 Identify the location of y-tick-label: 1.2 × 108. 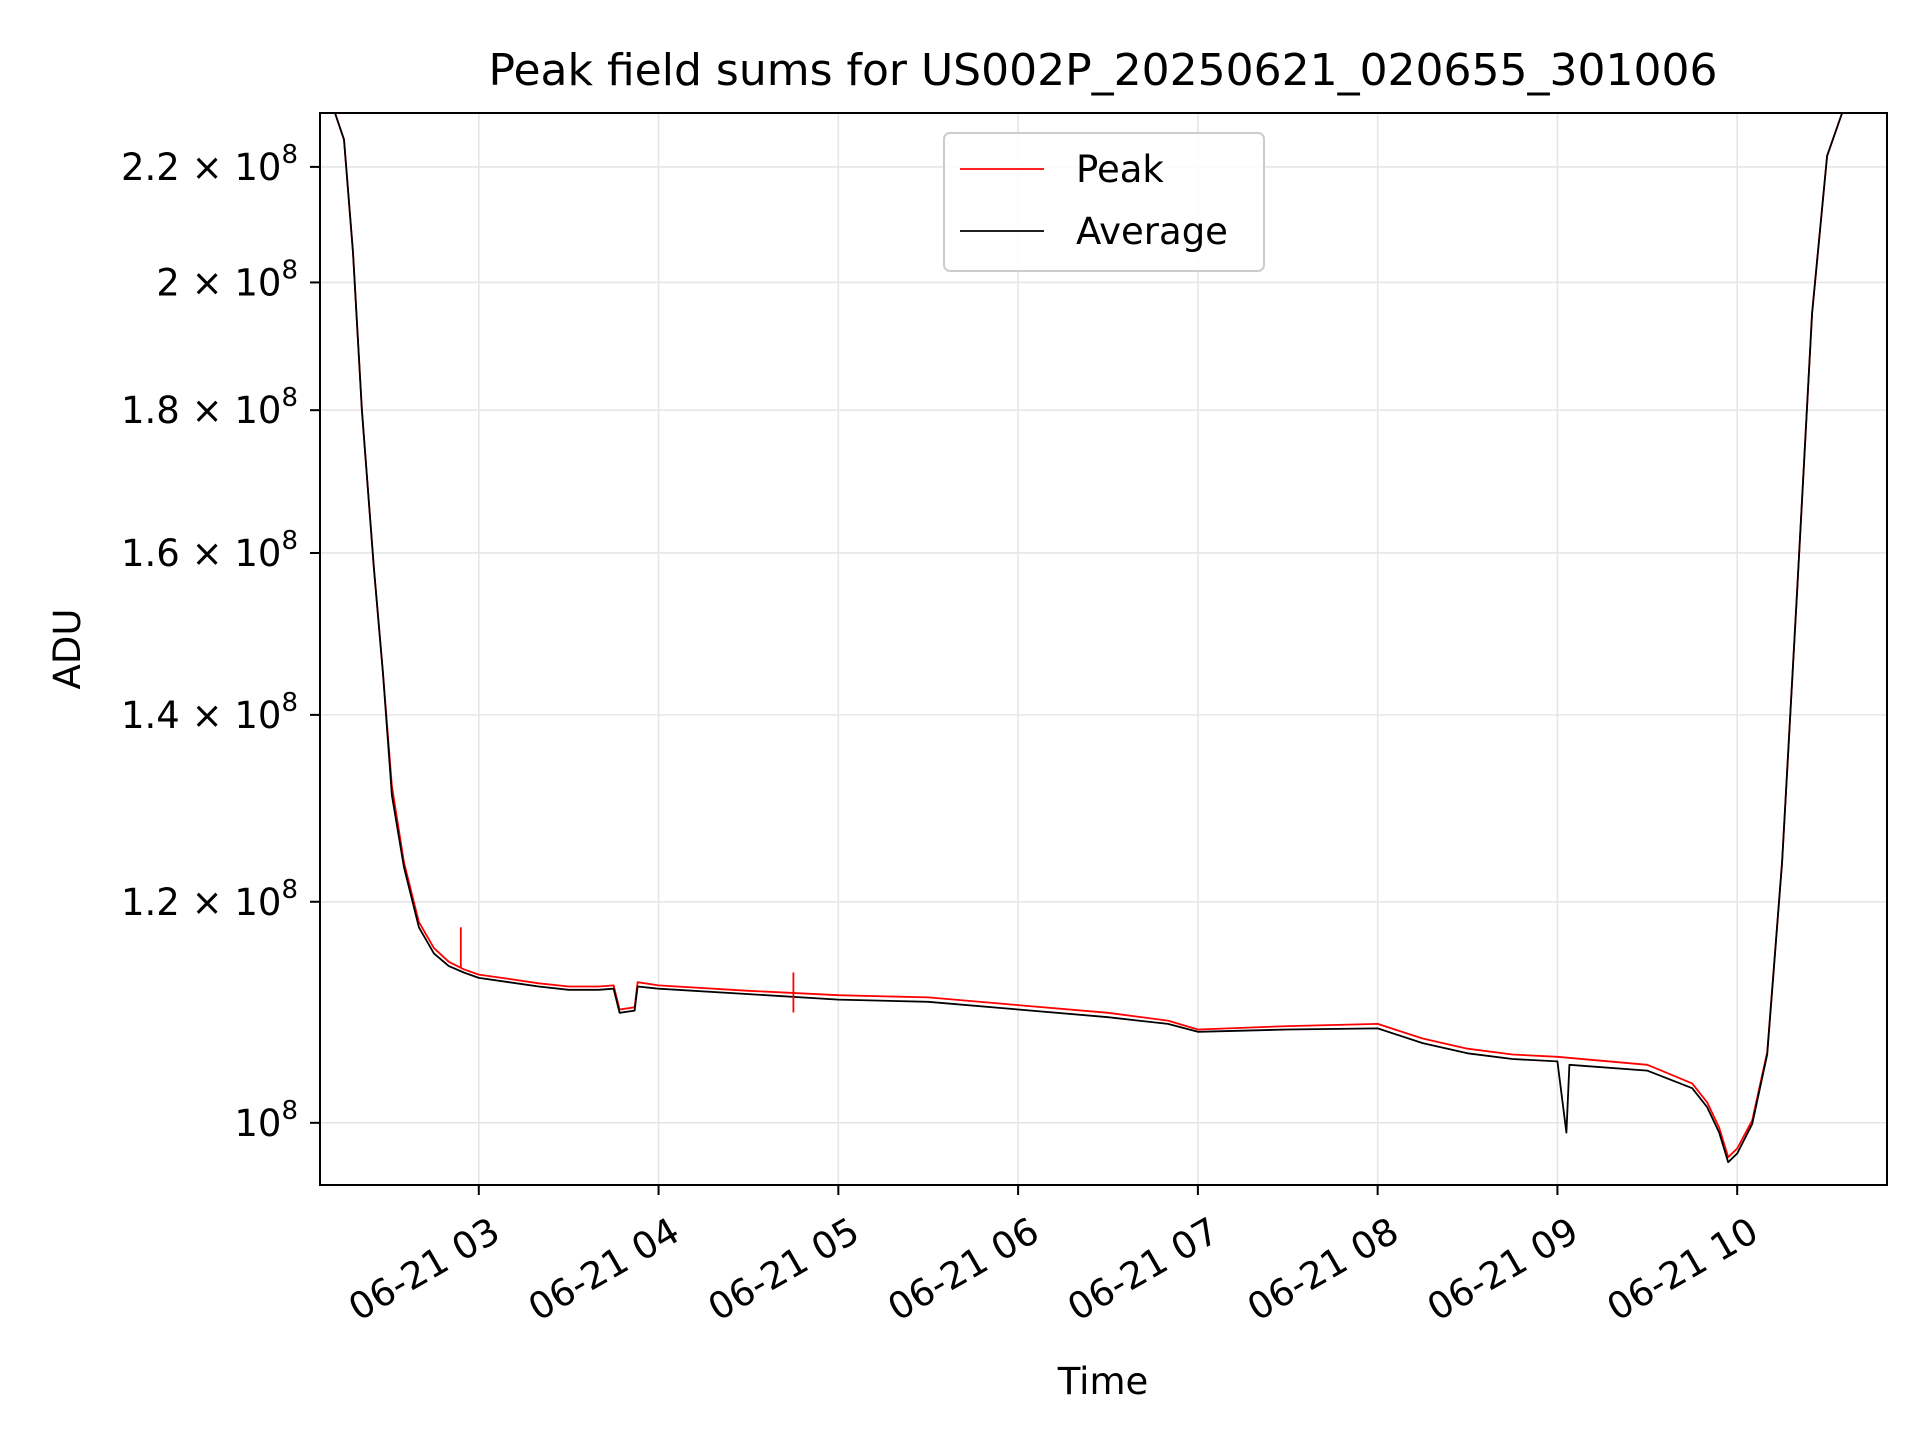
(209, 899).